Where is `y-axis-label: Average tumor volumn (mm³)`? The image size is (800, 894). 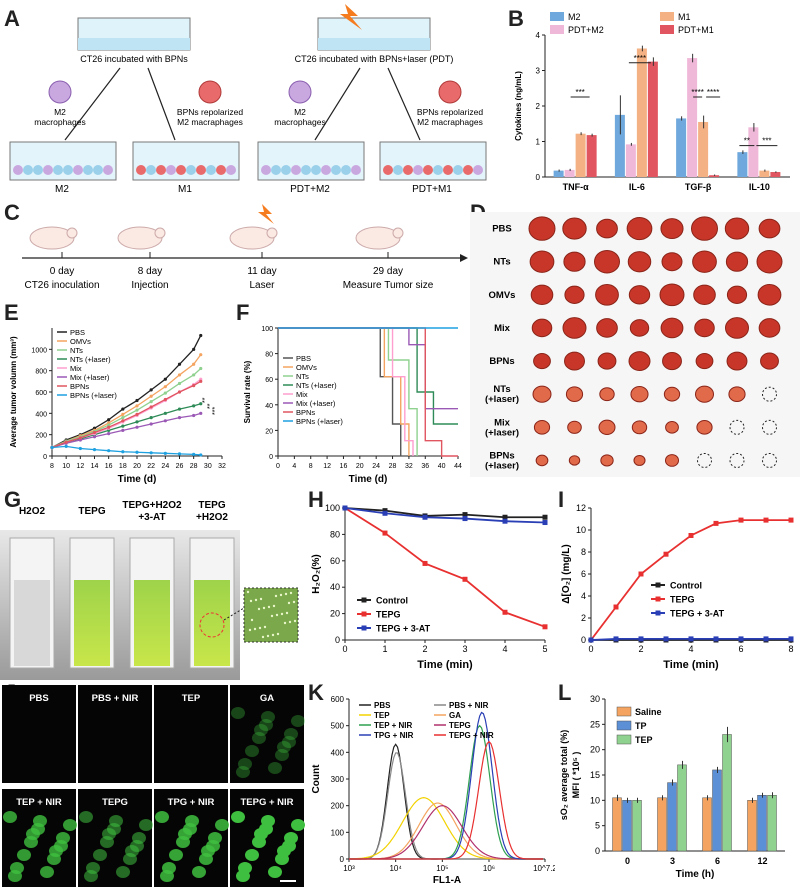
y-axis-label: Average tumor volumn (mm³) is located at coordinates (13, 392).